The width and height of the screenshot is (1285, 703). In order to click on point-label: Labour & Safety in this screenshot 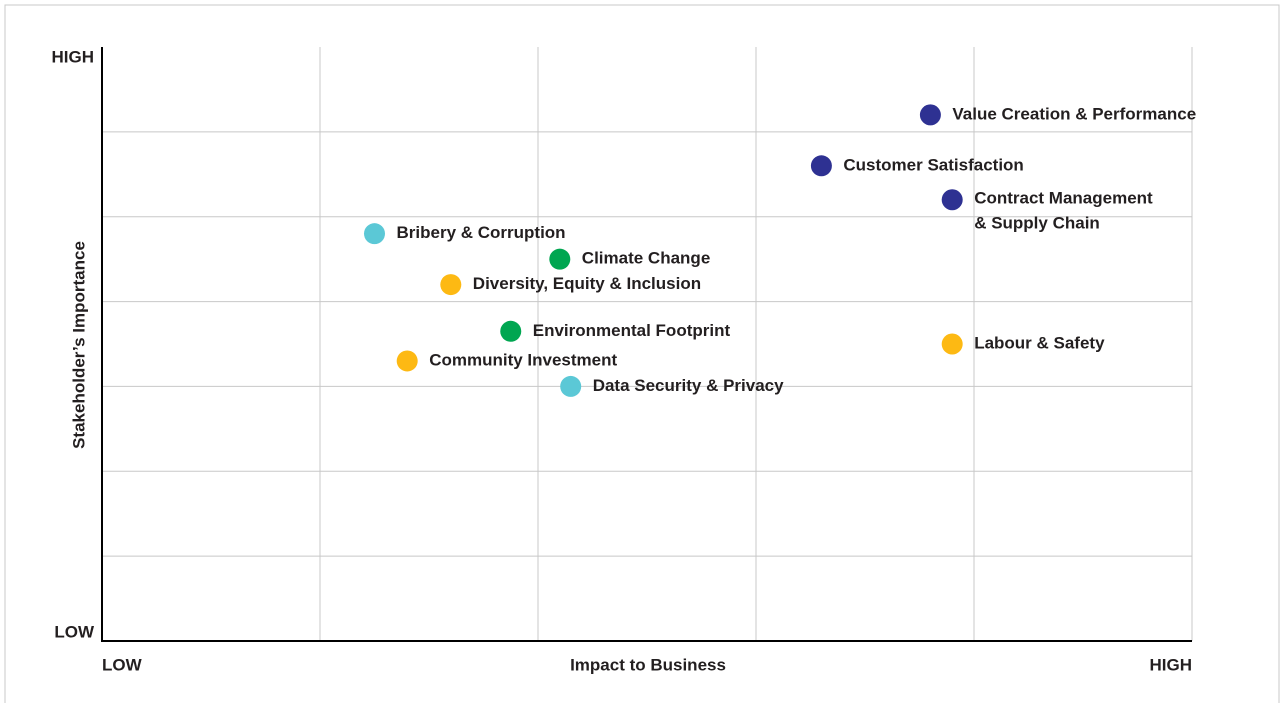, I will do `click(1039, 342)`.